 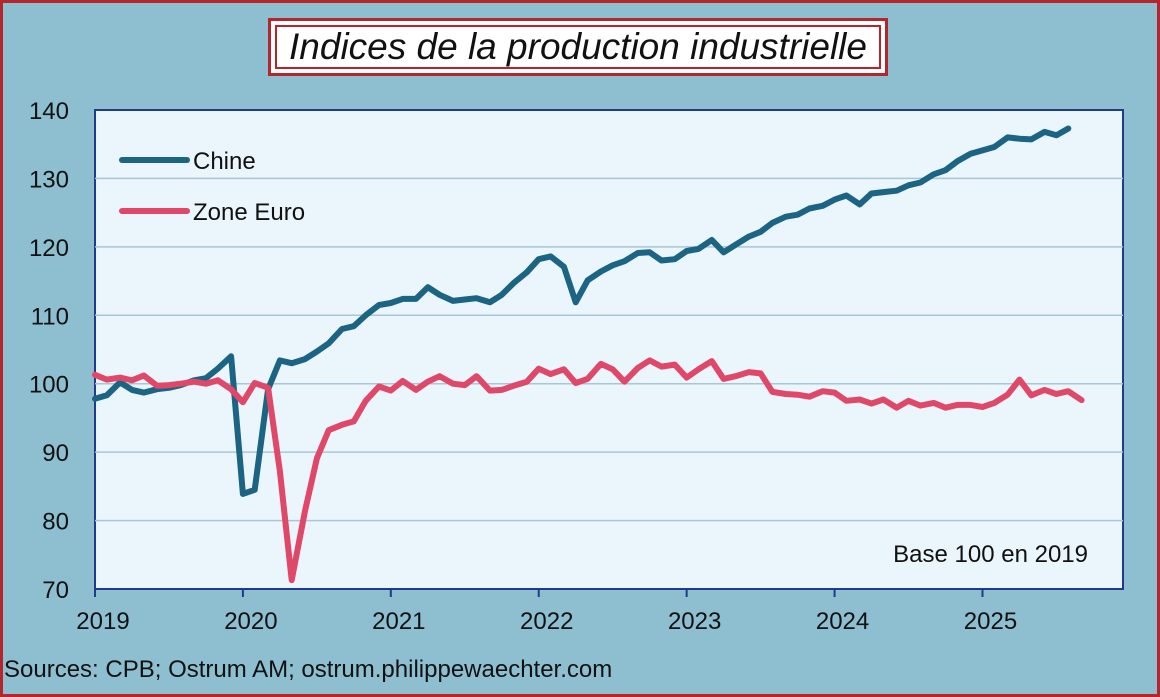 What do you see at coordinates (49, 385) in the screenshot?
I see `y-tick-label: 100` at bounding box center [49, 385].